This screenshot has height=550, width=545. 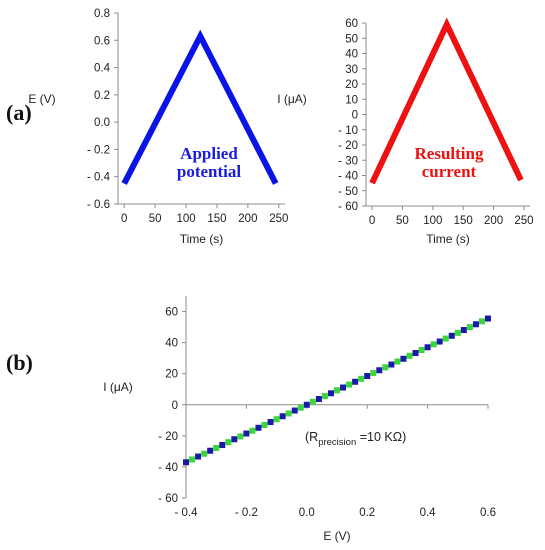 What do you see at coordinates (171, 375) in the screenshot?
I see `chart-b-y-tick-label: 20` at bounding box center [171, 375].